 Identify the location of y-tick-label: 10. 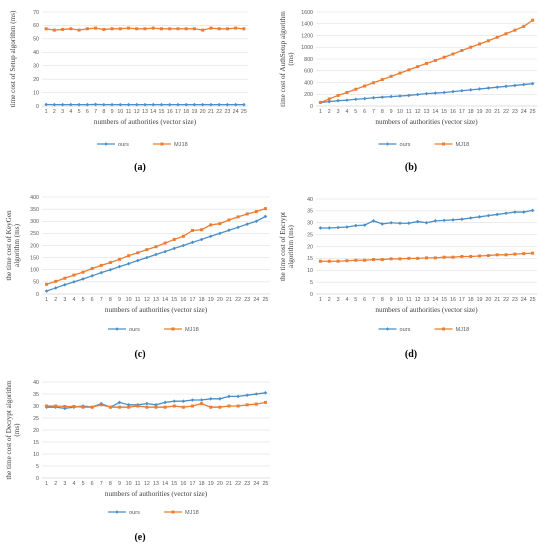
(310, 271).